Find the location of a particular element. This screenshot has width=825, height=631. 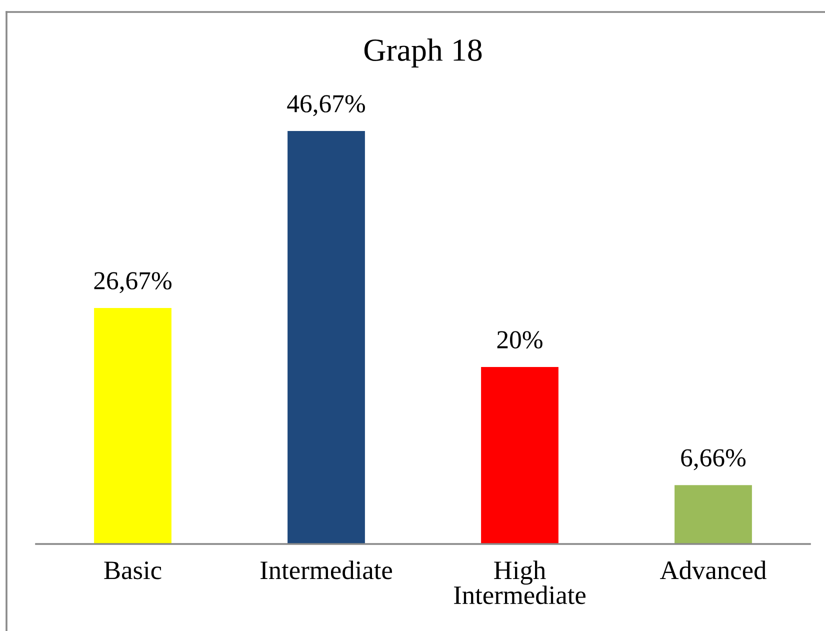

data-label: 6,66% is located at coordinates (713, 459).